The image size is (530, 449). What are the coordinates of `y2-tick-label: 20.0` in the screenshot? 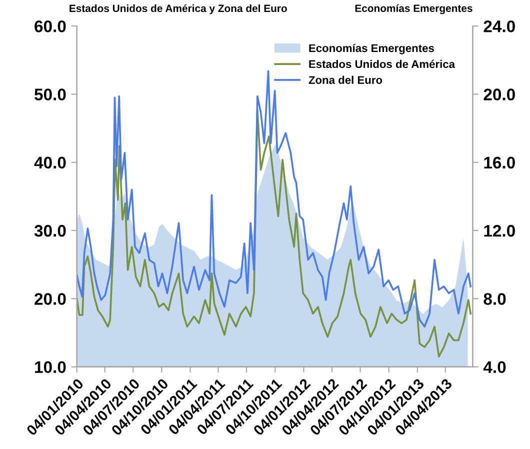 It's located at (499, 94).